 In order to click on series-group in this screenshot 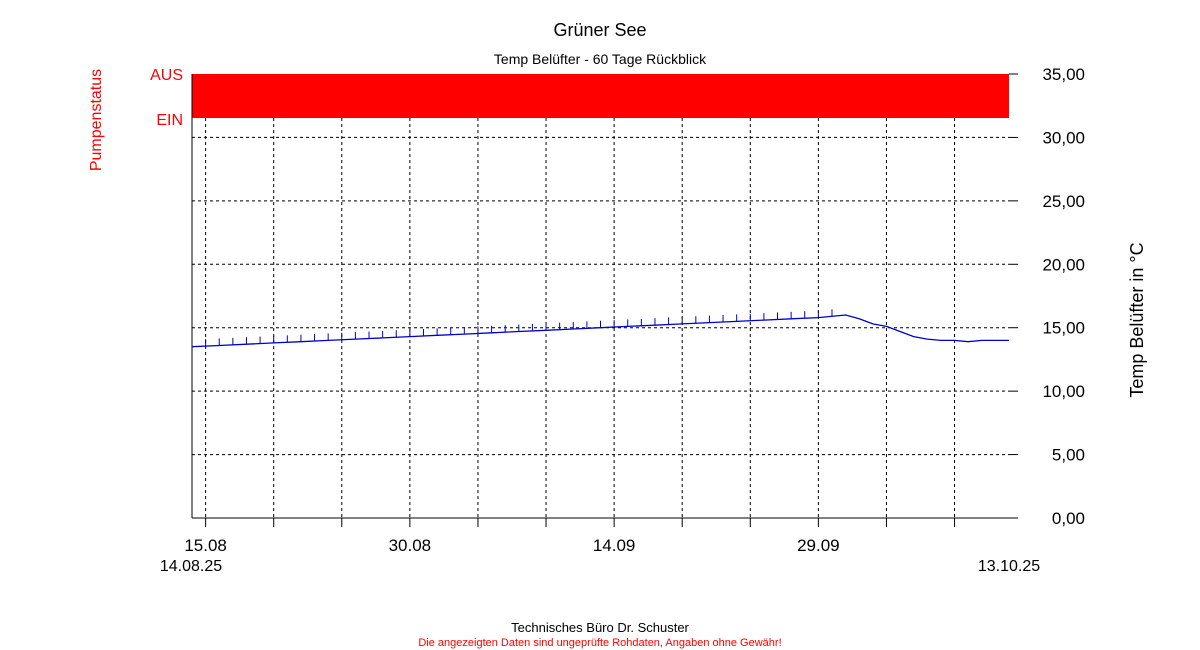, I will do `click(600, 328)`.